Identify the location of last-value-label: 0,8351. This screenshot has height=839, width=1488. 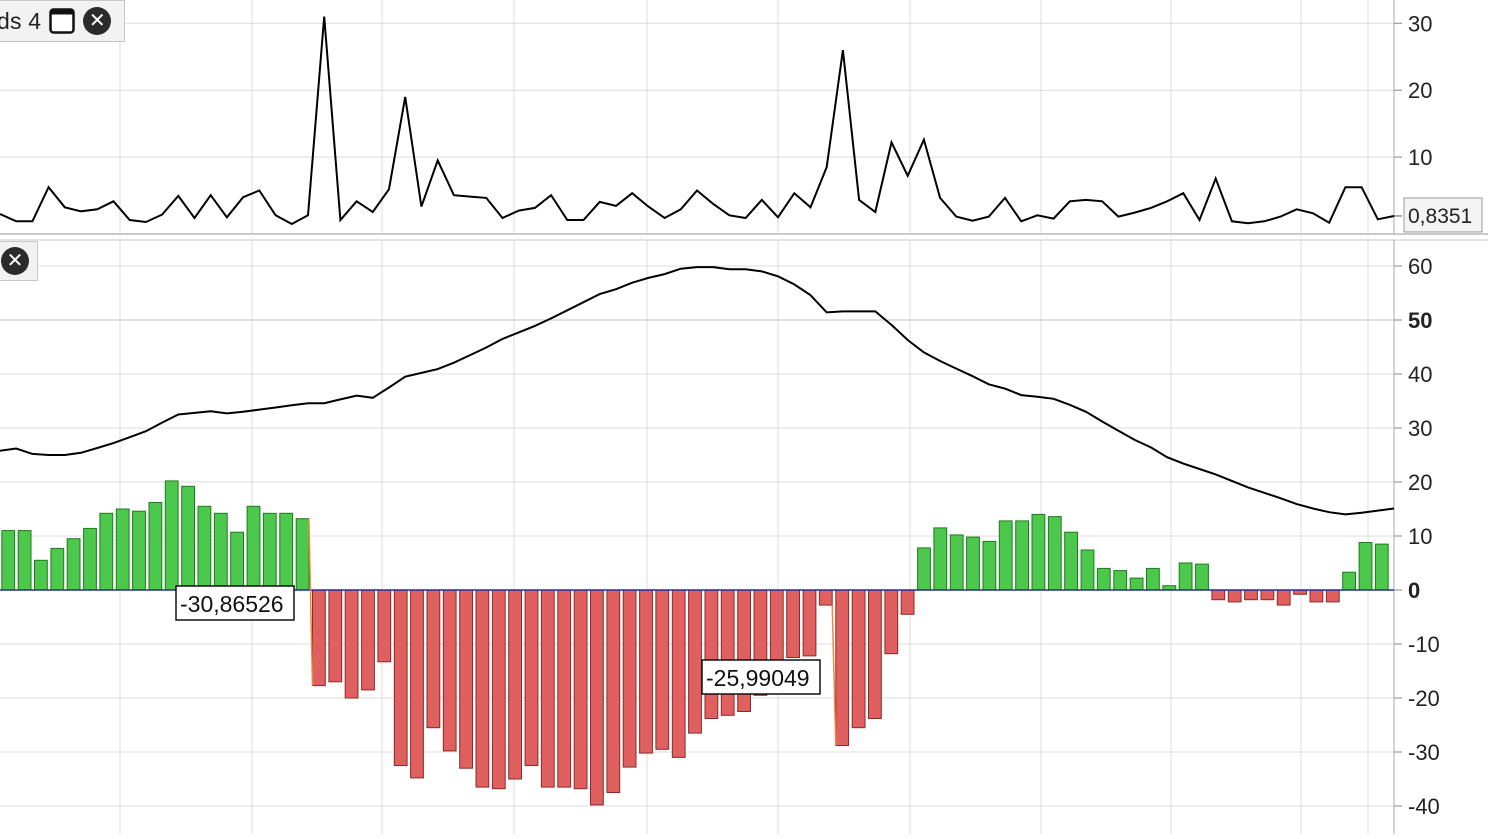
(1440, 216).